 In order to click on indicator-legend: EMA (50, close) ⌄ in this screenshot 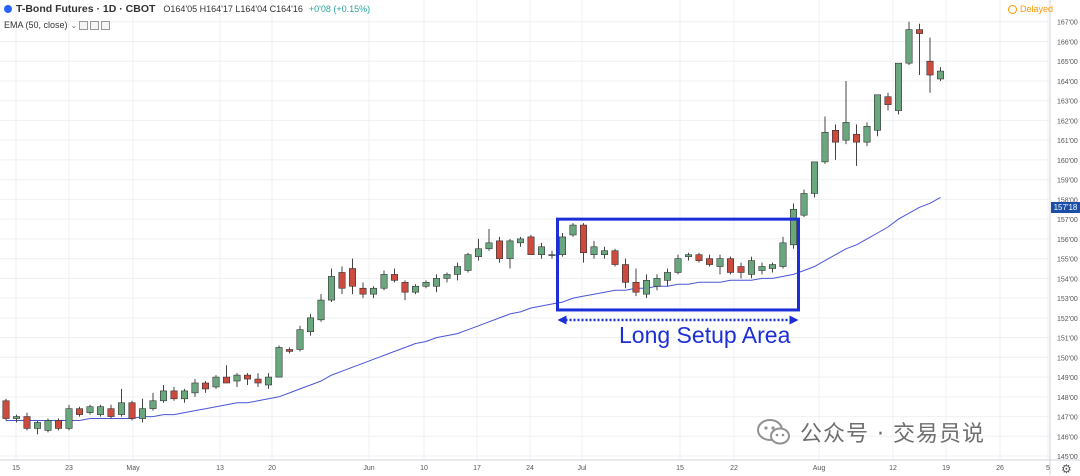, I will do `click(57, 25)`.